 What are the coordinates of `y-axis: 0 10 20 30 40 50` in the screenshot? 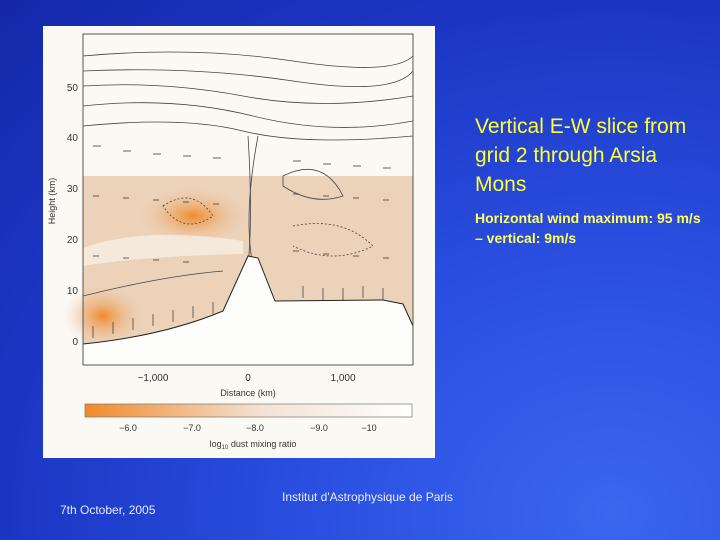 It's located at (73, 215).